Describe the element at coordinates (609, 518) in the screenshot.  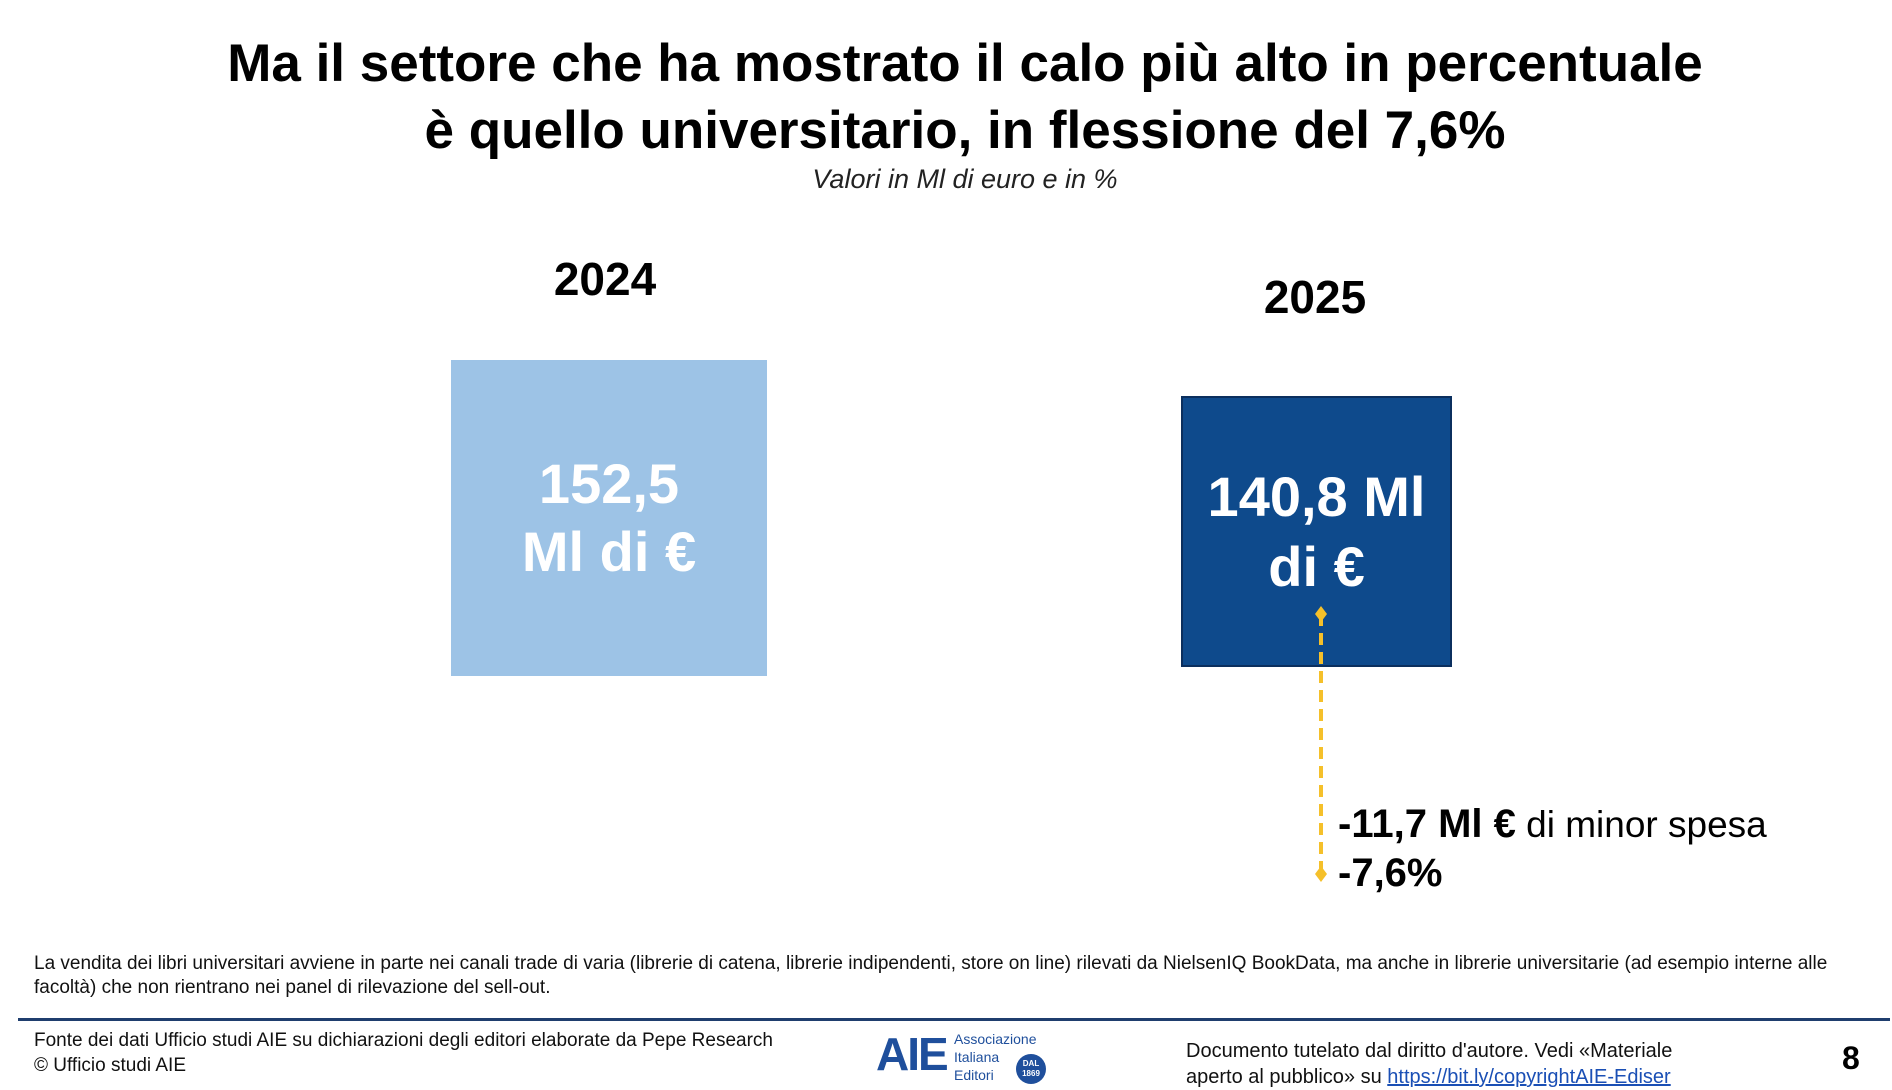
I see `value-box-2024: 152,5 Ml di €` at that location.